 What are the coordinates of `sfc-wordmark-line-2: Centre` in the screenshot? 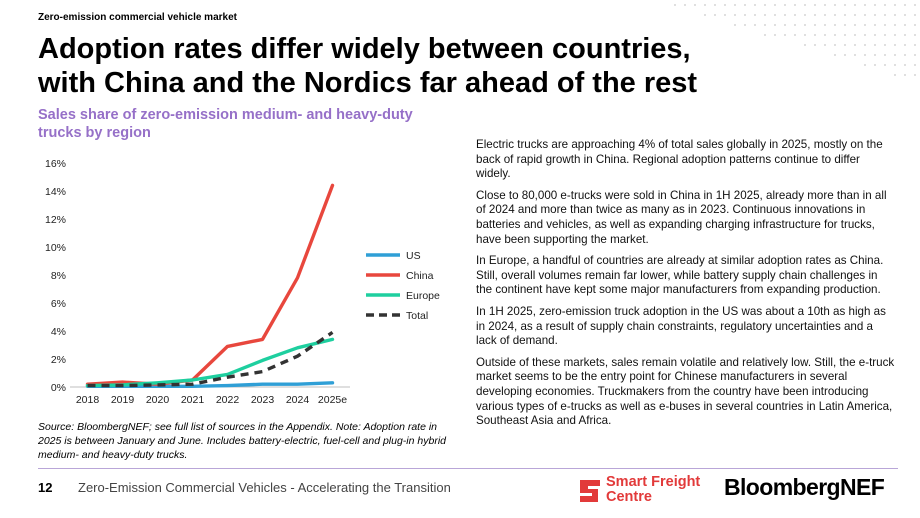 It's located at (629, 497).